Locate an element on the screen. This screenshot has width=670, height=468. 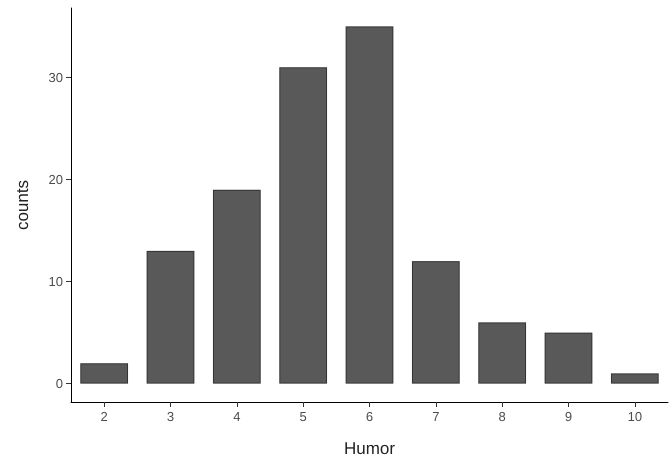
x-tick-label: 7 is located at coordinates (436, 416).